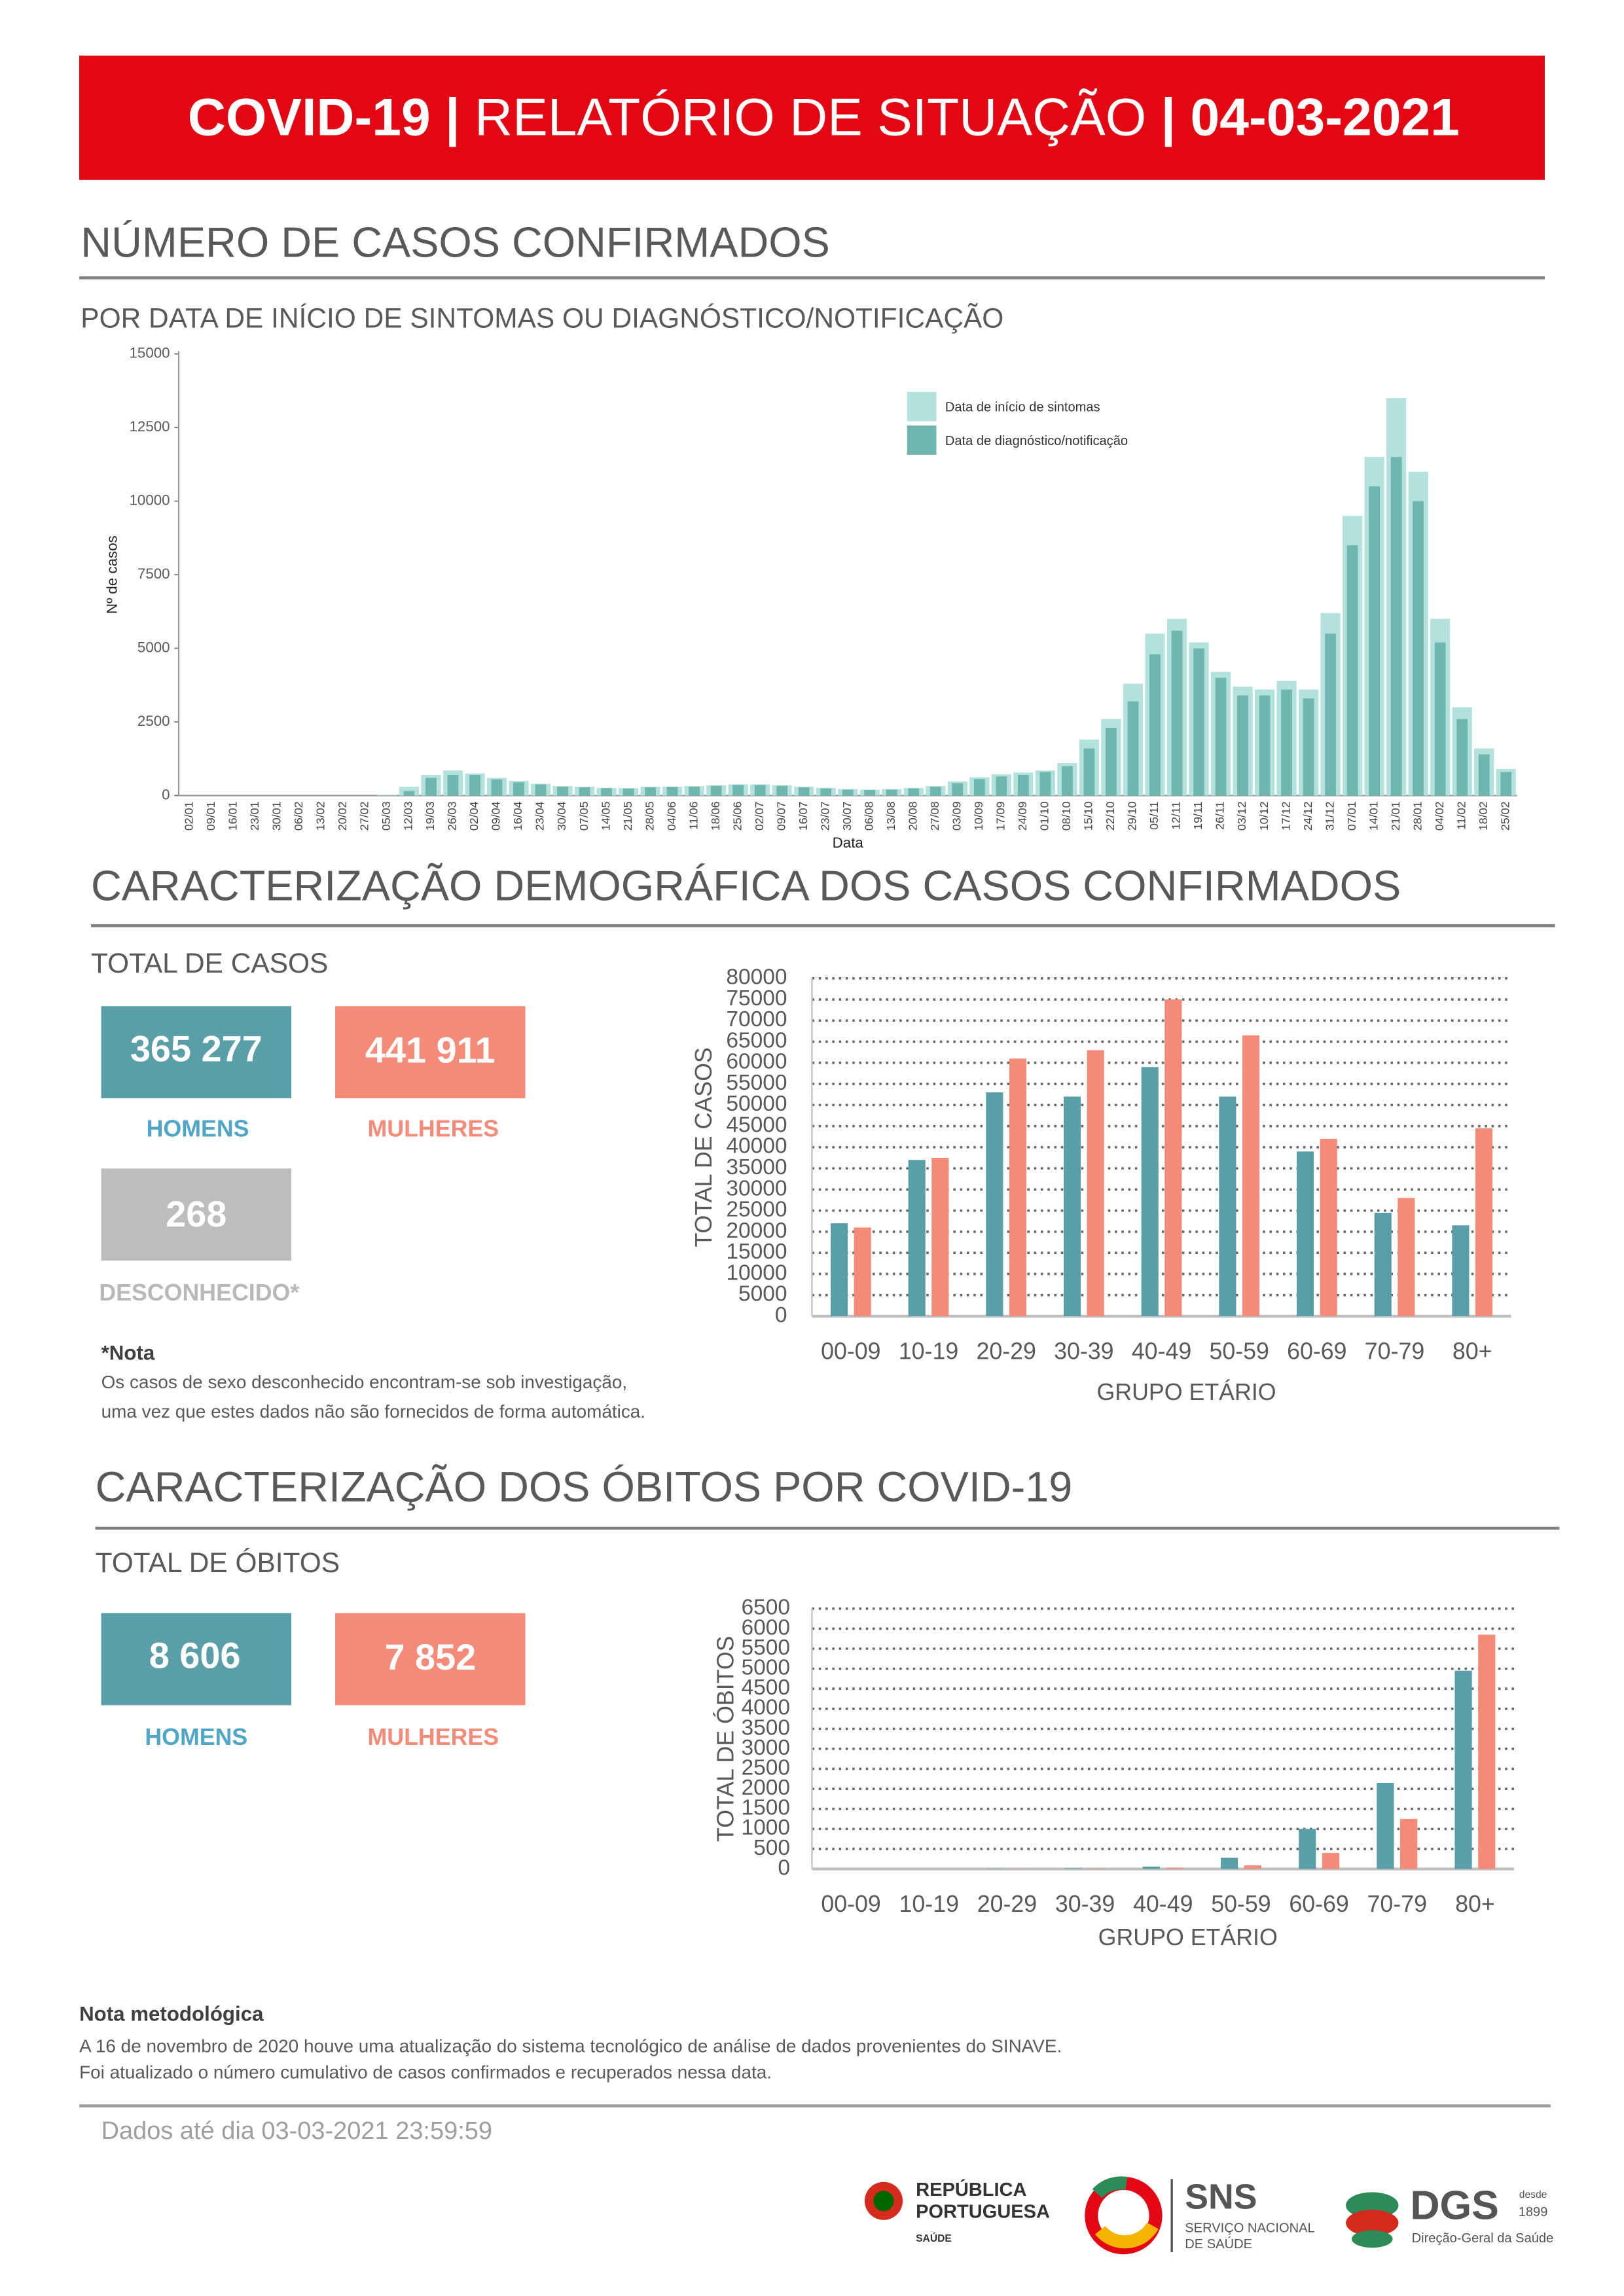 The height and width of the screenshot is (2296, 1624). What do you see at coordinates (496, 816) in the screenshot?
I see `x-tick-label: 09/04` at bounding box center [496, 816].